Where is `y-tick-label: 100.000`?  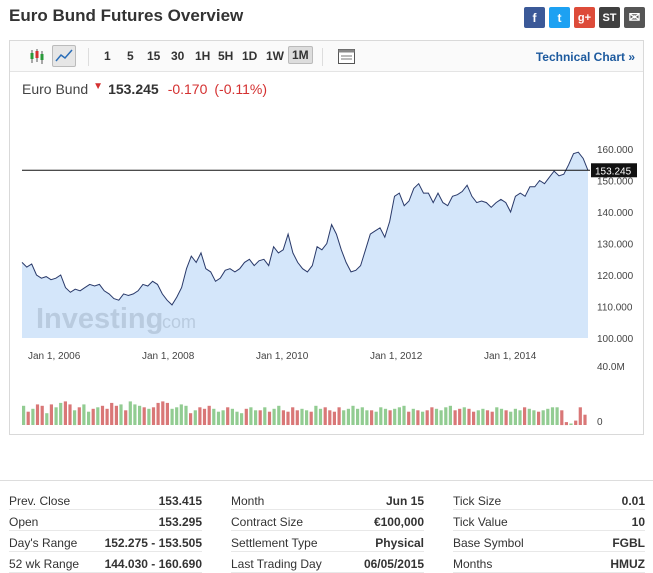
y-tick-label: 100.000 is located at coordinates (615, 339).